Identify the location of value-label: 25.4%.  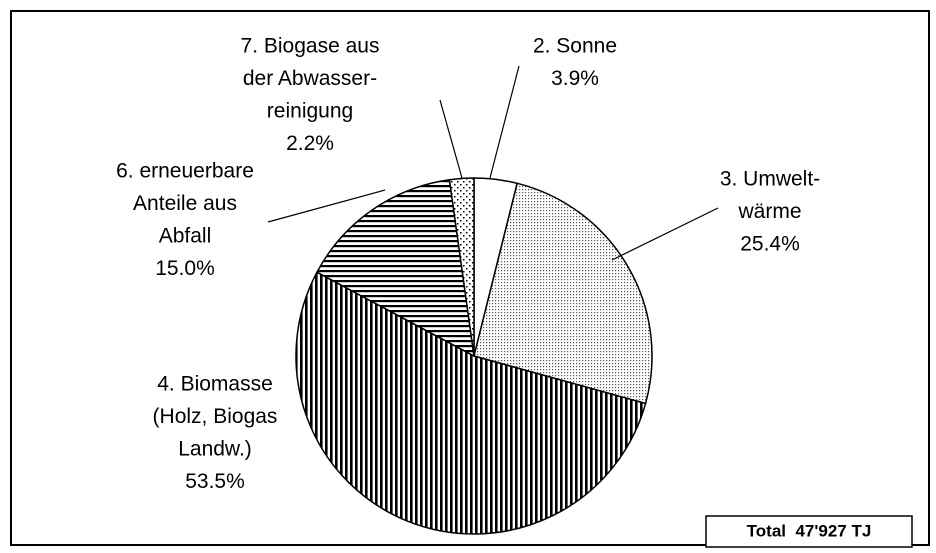
(770, 244).